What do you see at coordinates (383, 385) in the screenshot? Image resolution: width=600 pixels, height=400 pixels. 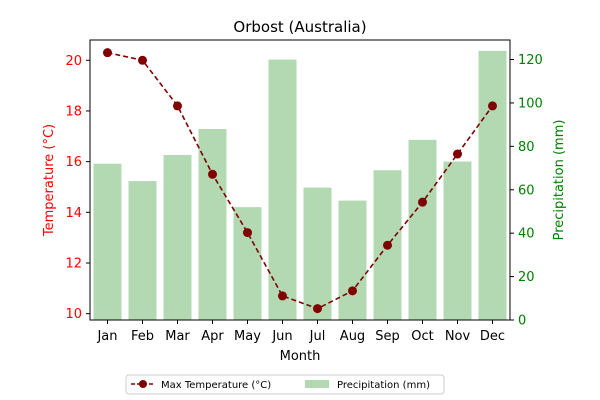 I see `legend-label-precipitation: Precipitation (mm)` at bounding box center [383, 385].